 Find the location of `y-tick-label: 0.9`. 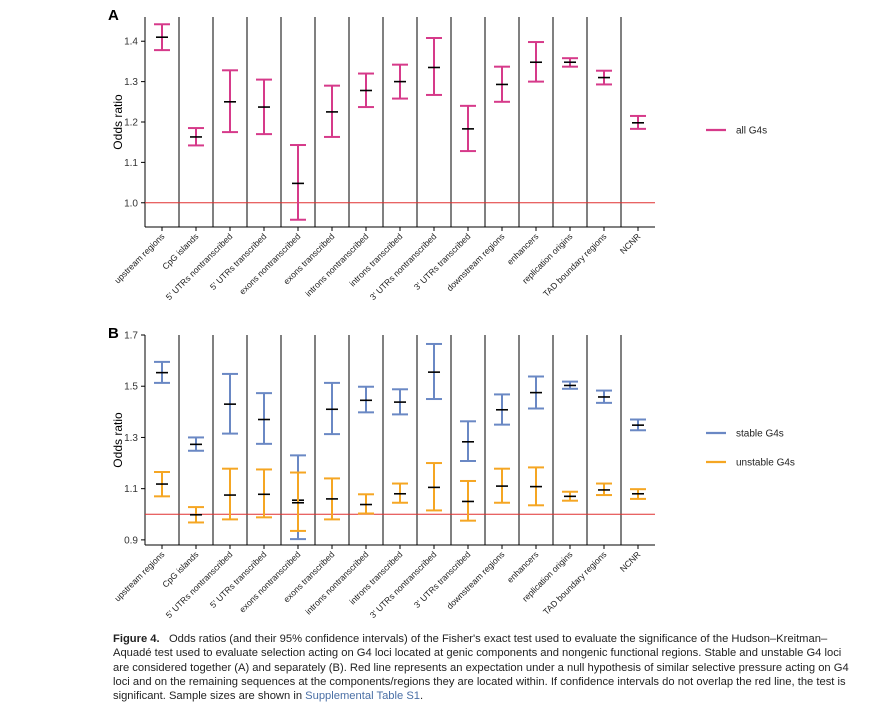

y-tick-label: 0.9 is located at coordinates (131, 540).